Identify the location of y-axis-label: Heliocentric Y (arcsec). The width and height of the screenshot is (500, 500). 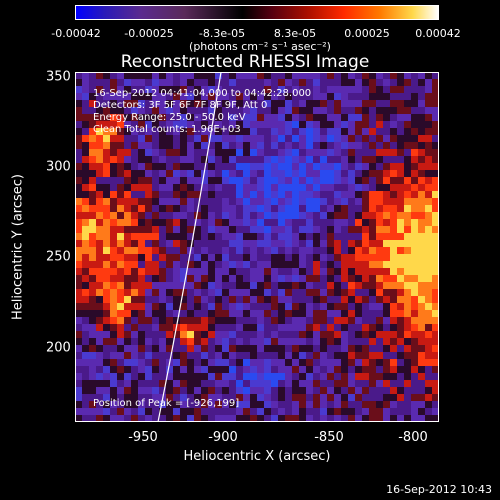
(18, 247).